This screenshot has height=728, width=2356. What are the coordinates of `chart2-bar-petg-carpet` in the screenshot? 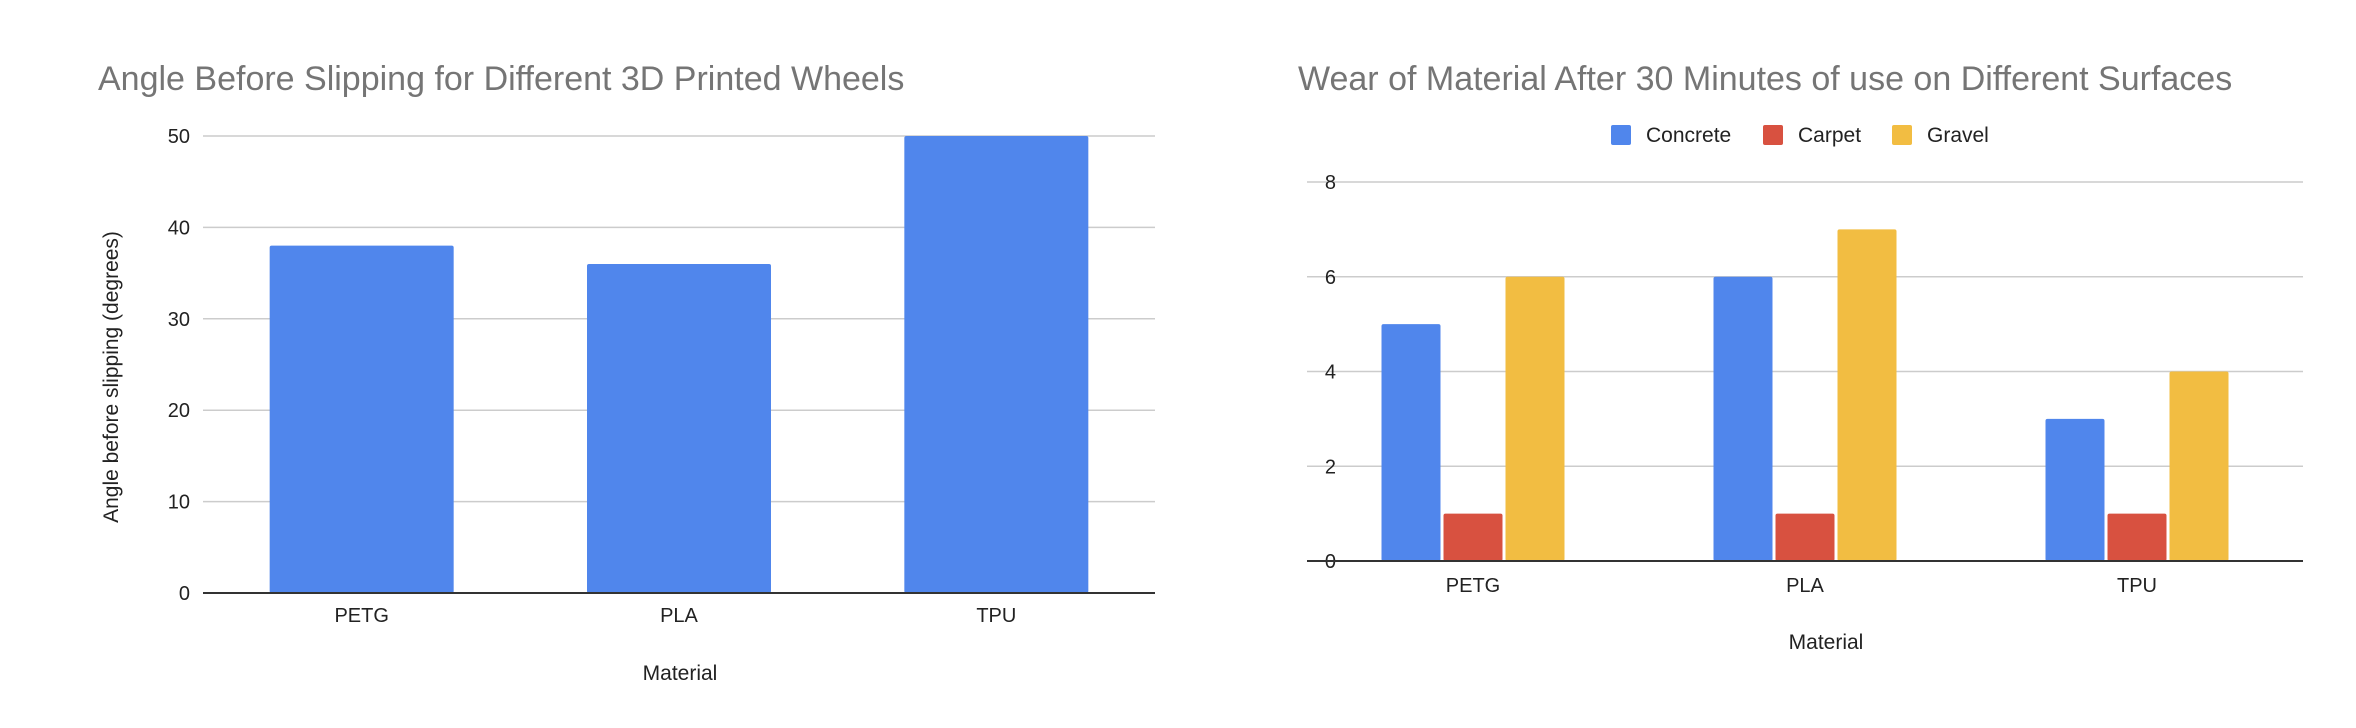 It's located at (1473, 537).